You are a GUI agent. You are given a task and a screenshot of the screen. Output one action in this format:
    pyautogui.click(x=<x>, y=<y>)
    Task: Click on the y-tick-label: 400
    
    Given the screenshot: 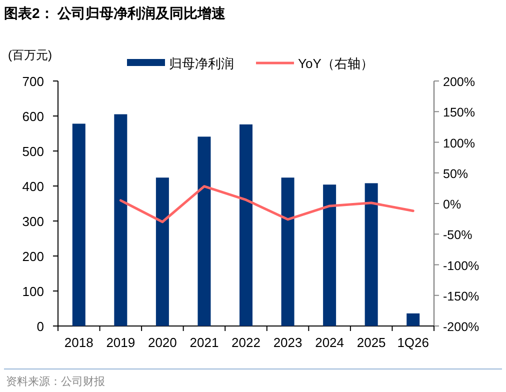 What is the action you would take?
    pyautogui.click(x=33, y=186)
    